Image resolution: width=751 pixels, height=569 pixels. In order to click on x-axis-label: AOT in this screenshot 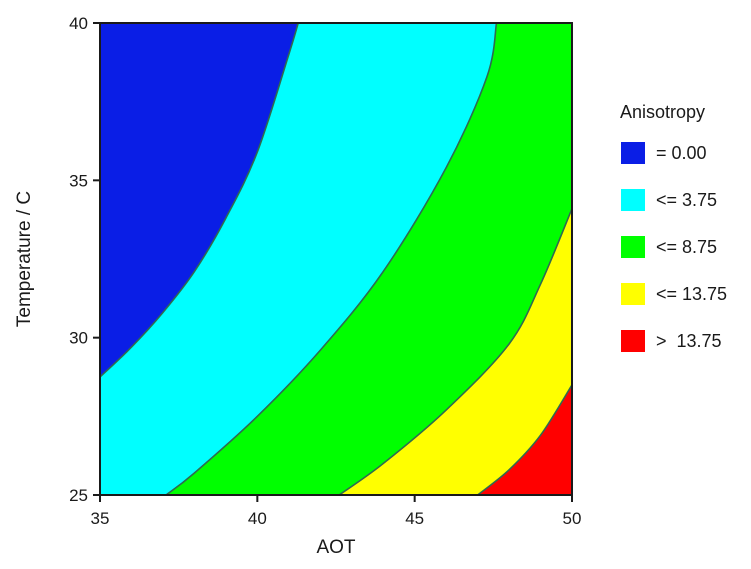, I will do `click(335, 547)`.